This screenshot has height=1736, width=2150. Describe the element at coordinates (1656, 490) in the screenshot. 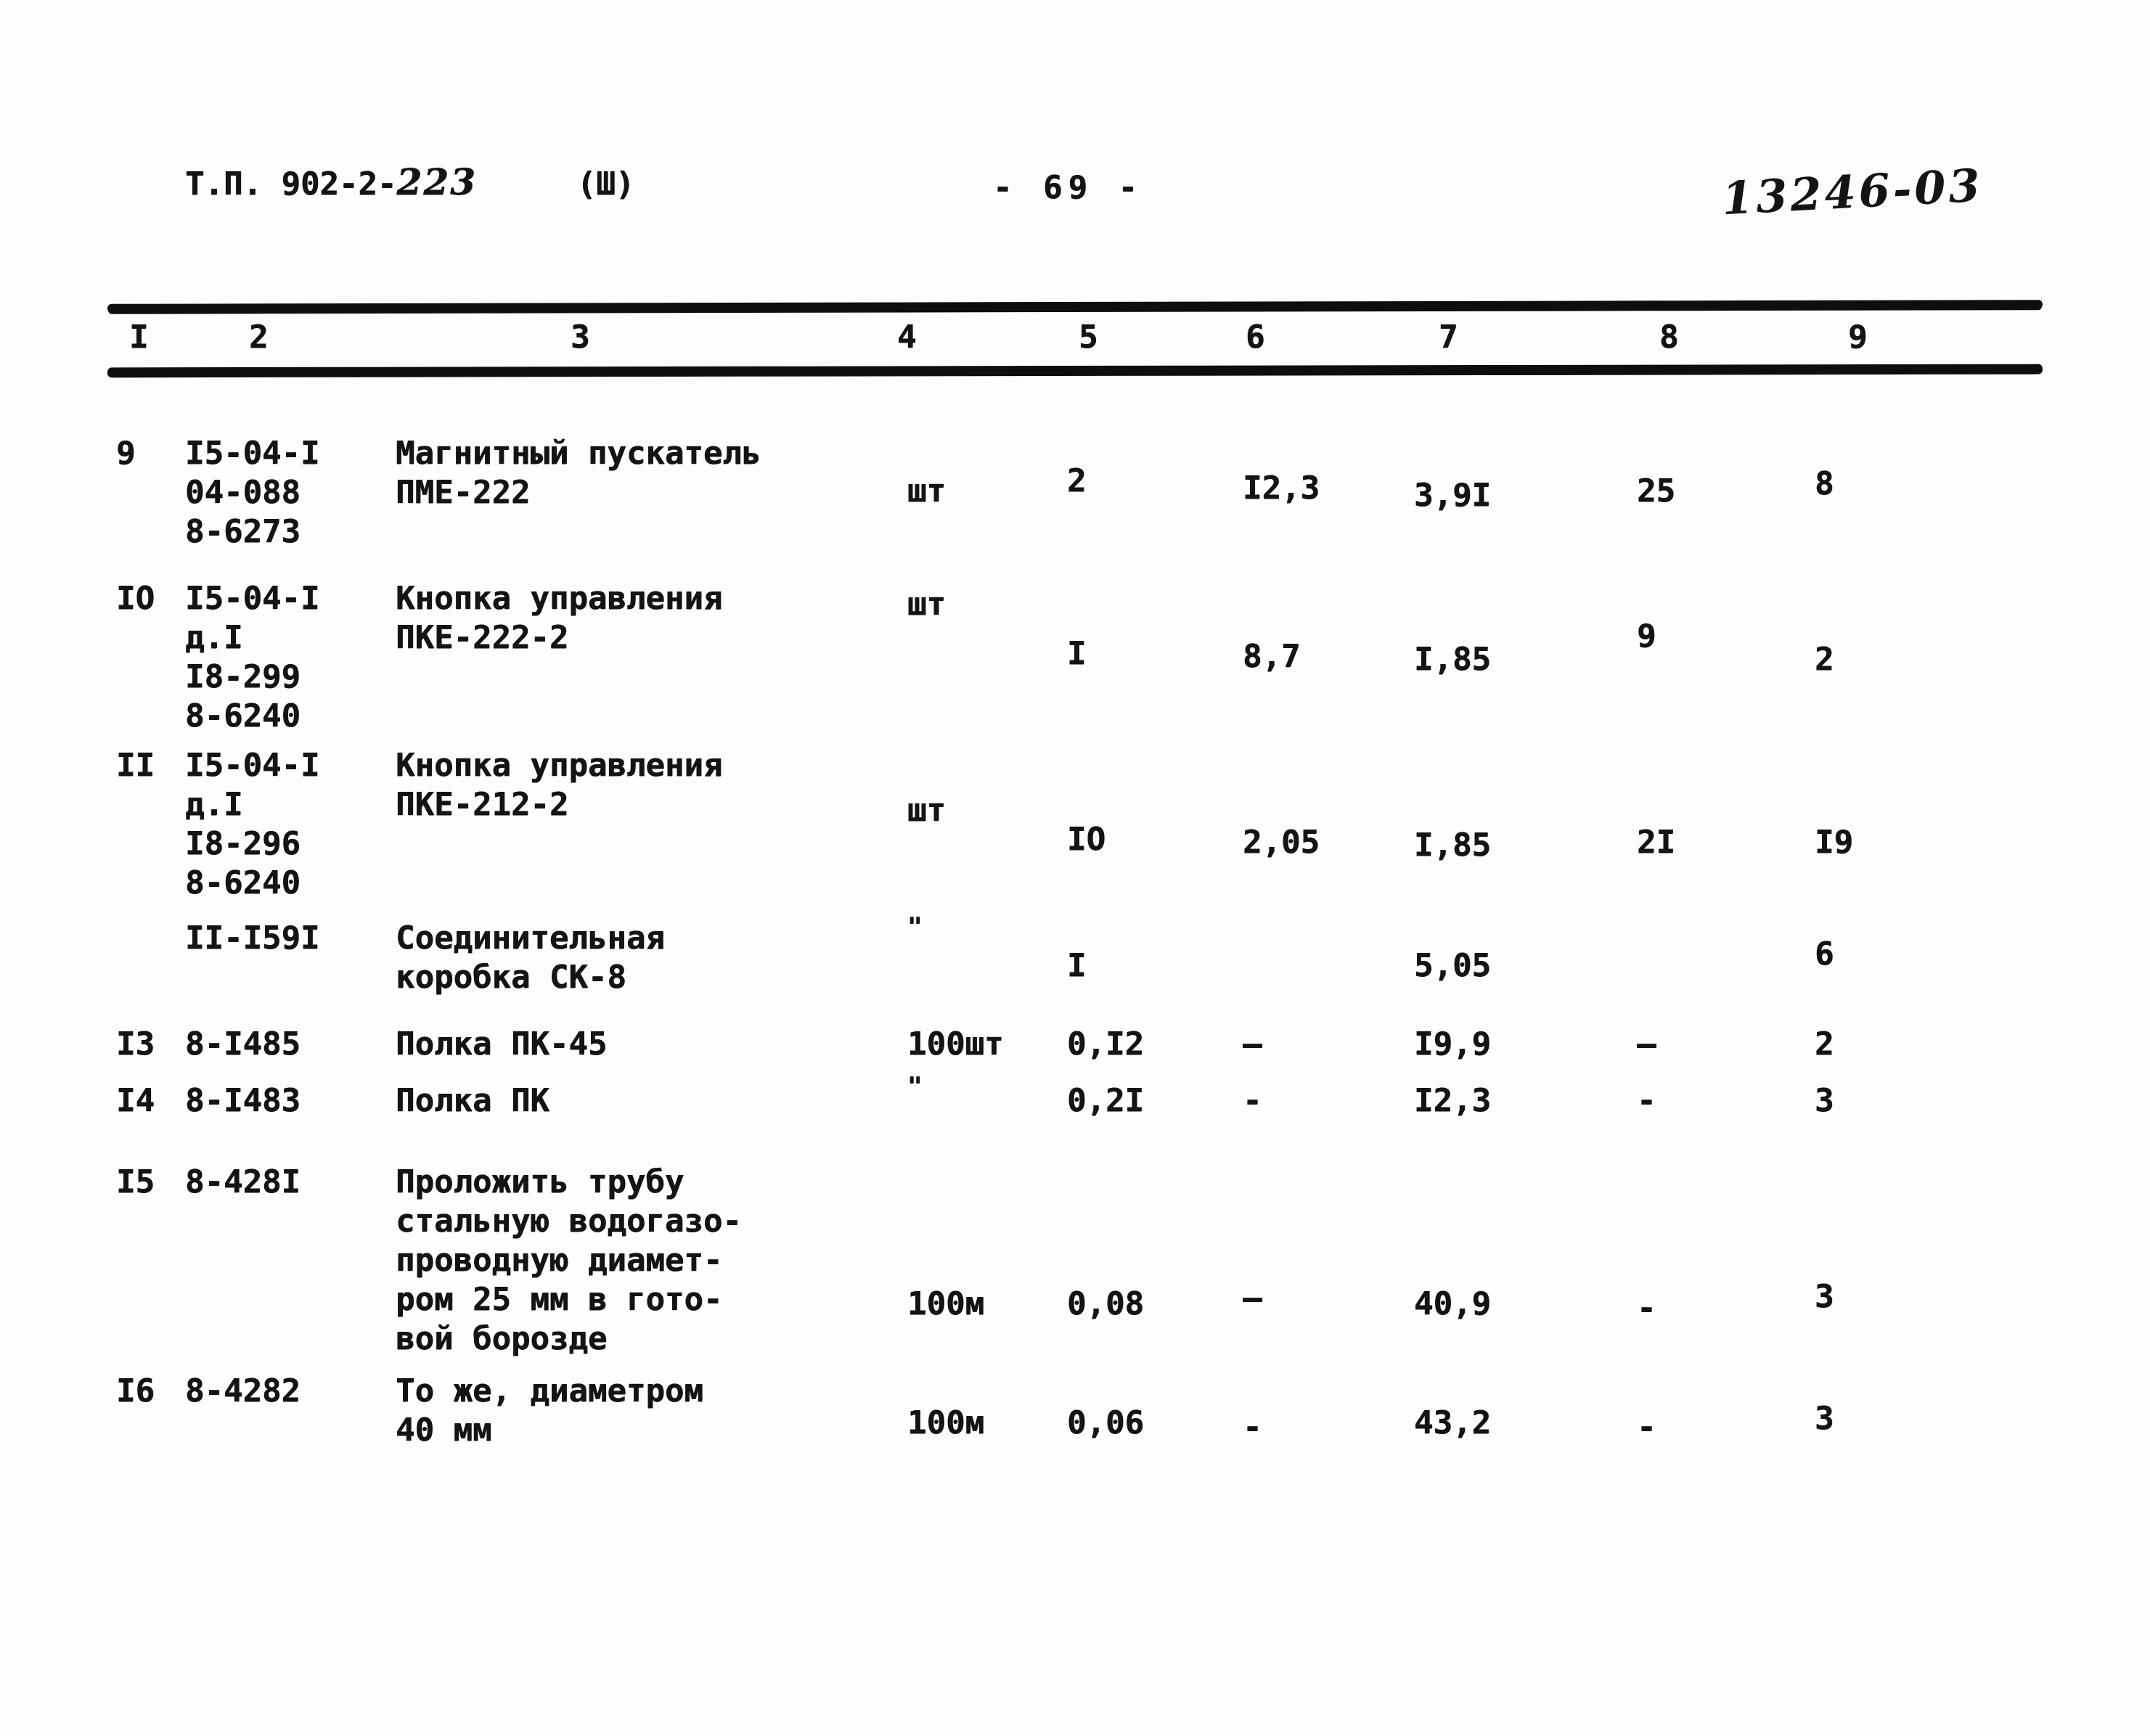

I see `table-cell: 25` at that location.